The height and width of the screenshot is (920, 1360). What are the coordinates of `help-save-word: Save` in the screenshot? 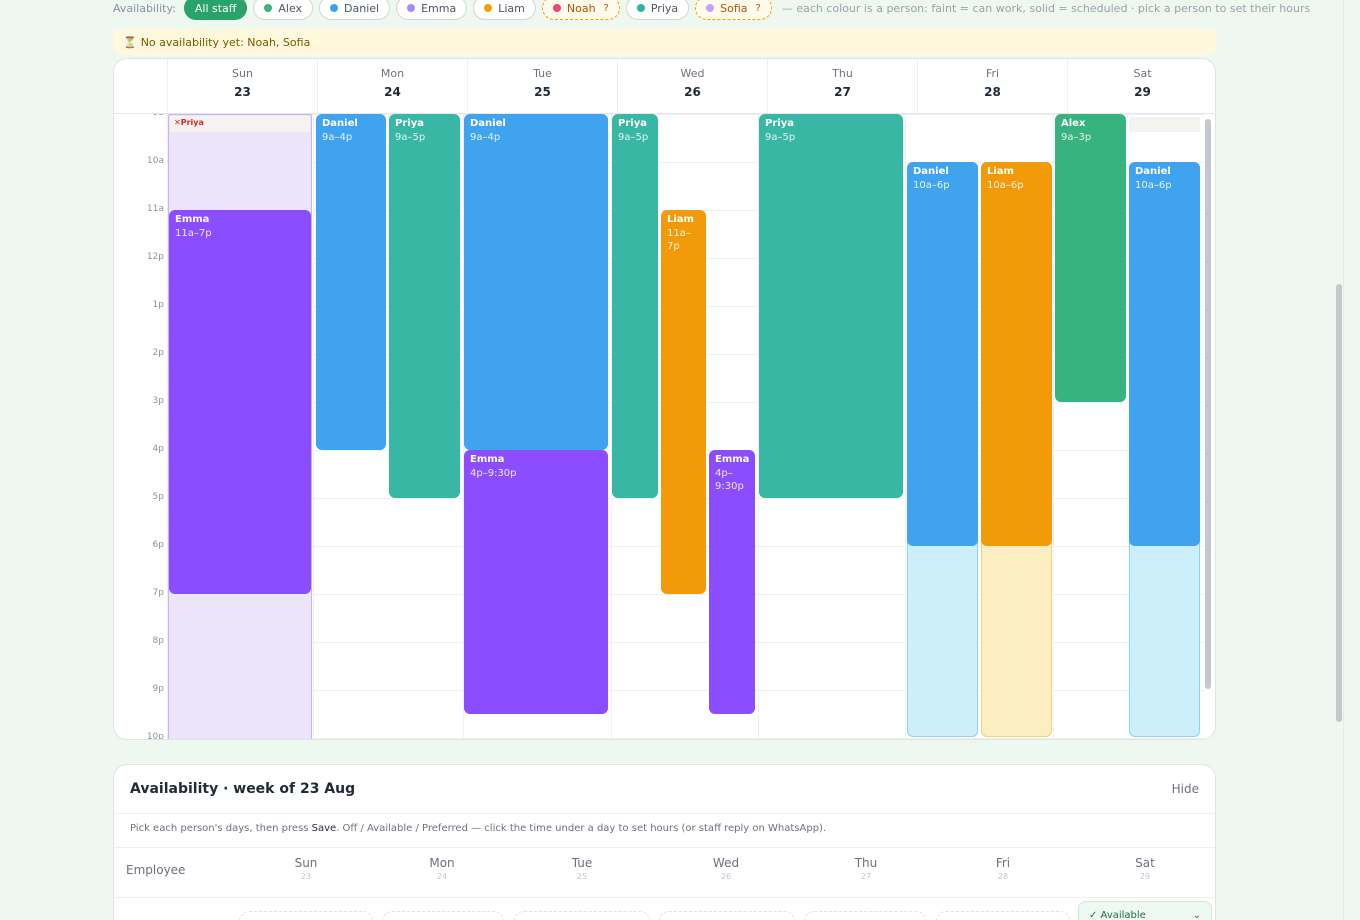 It's located at (324, 828).